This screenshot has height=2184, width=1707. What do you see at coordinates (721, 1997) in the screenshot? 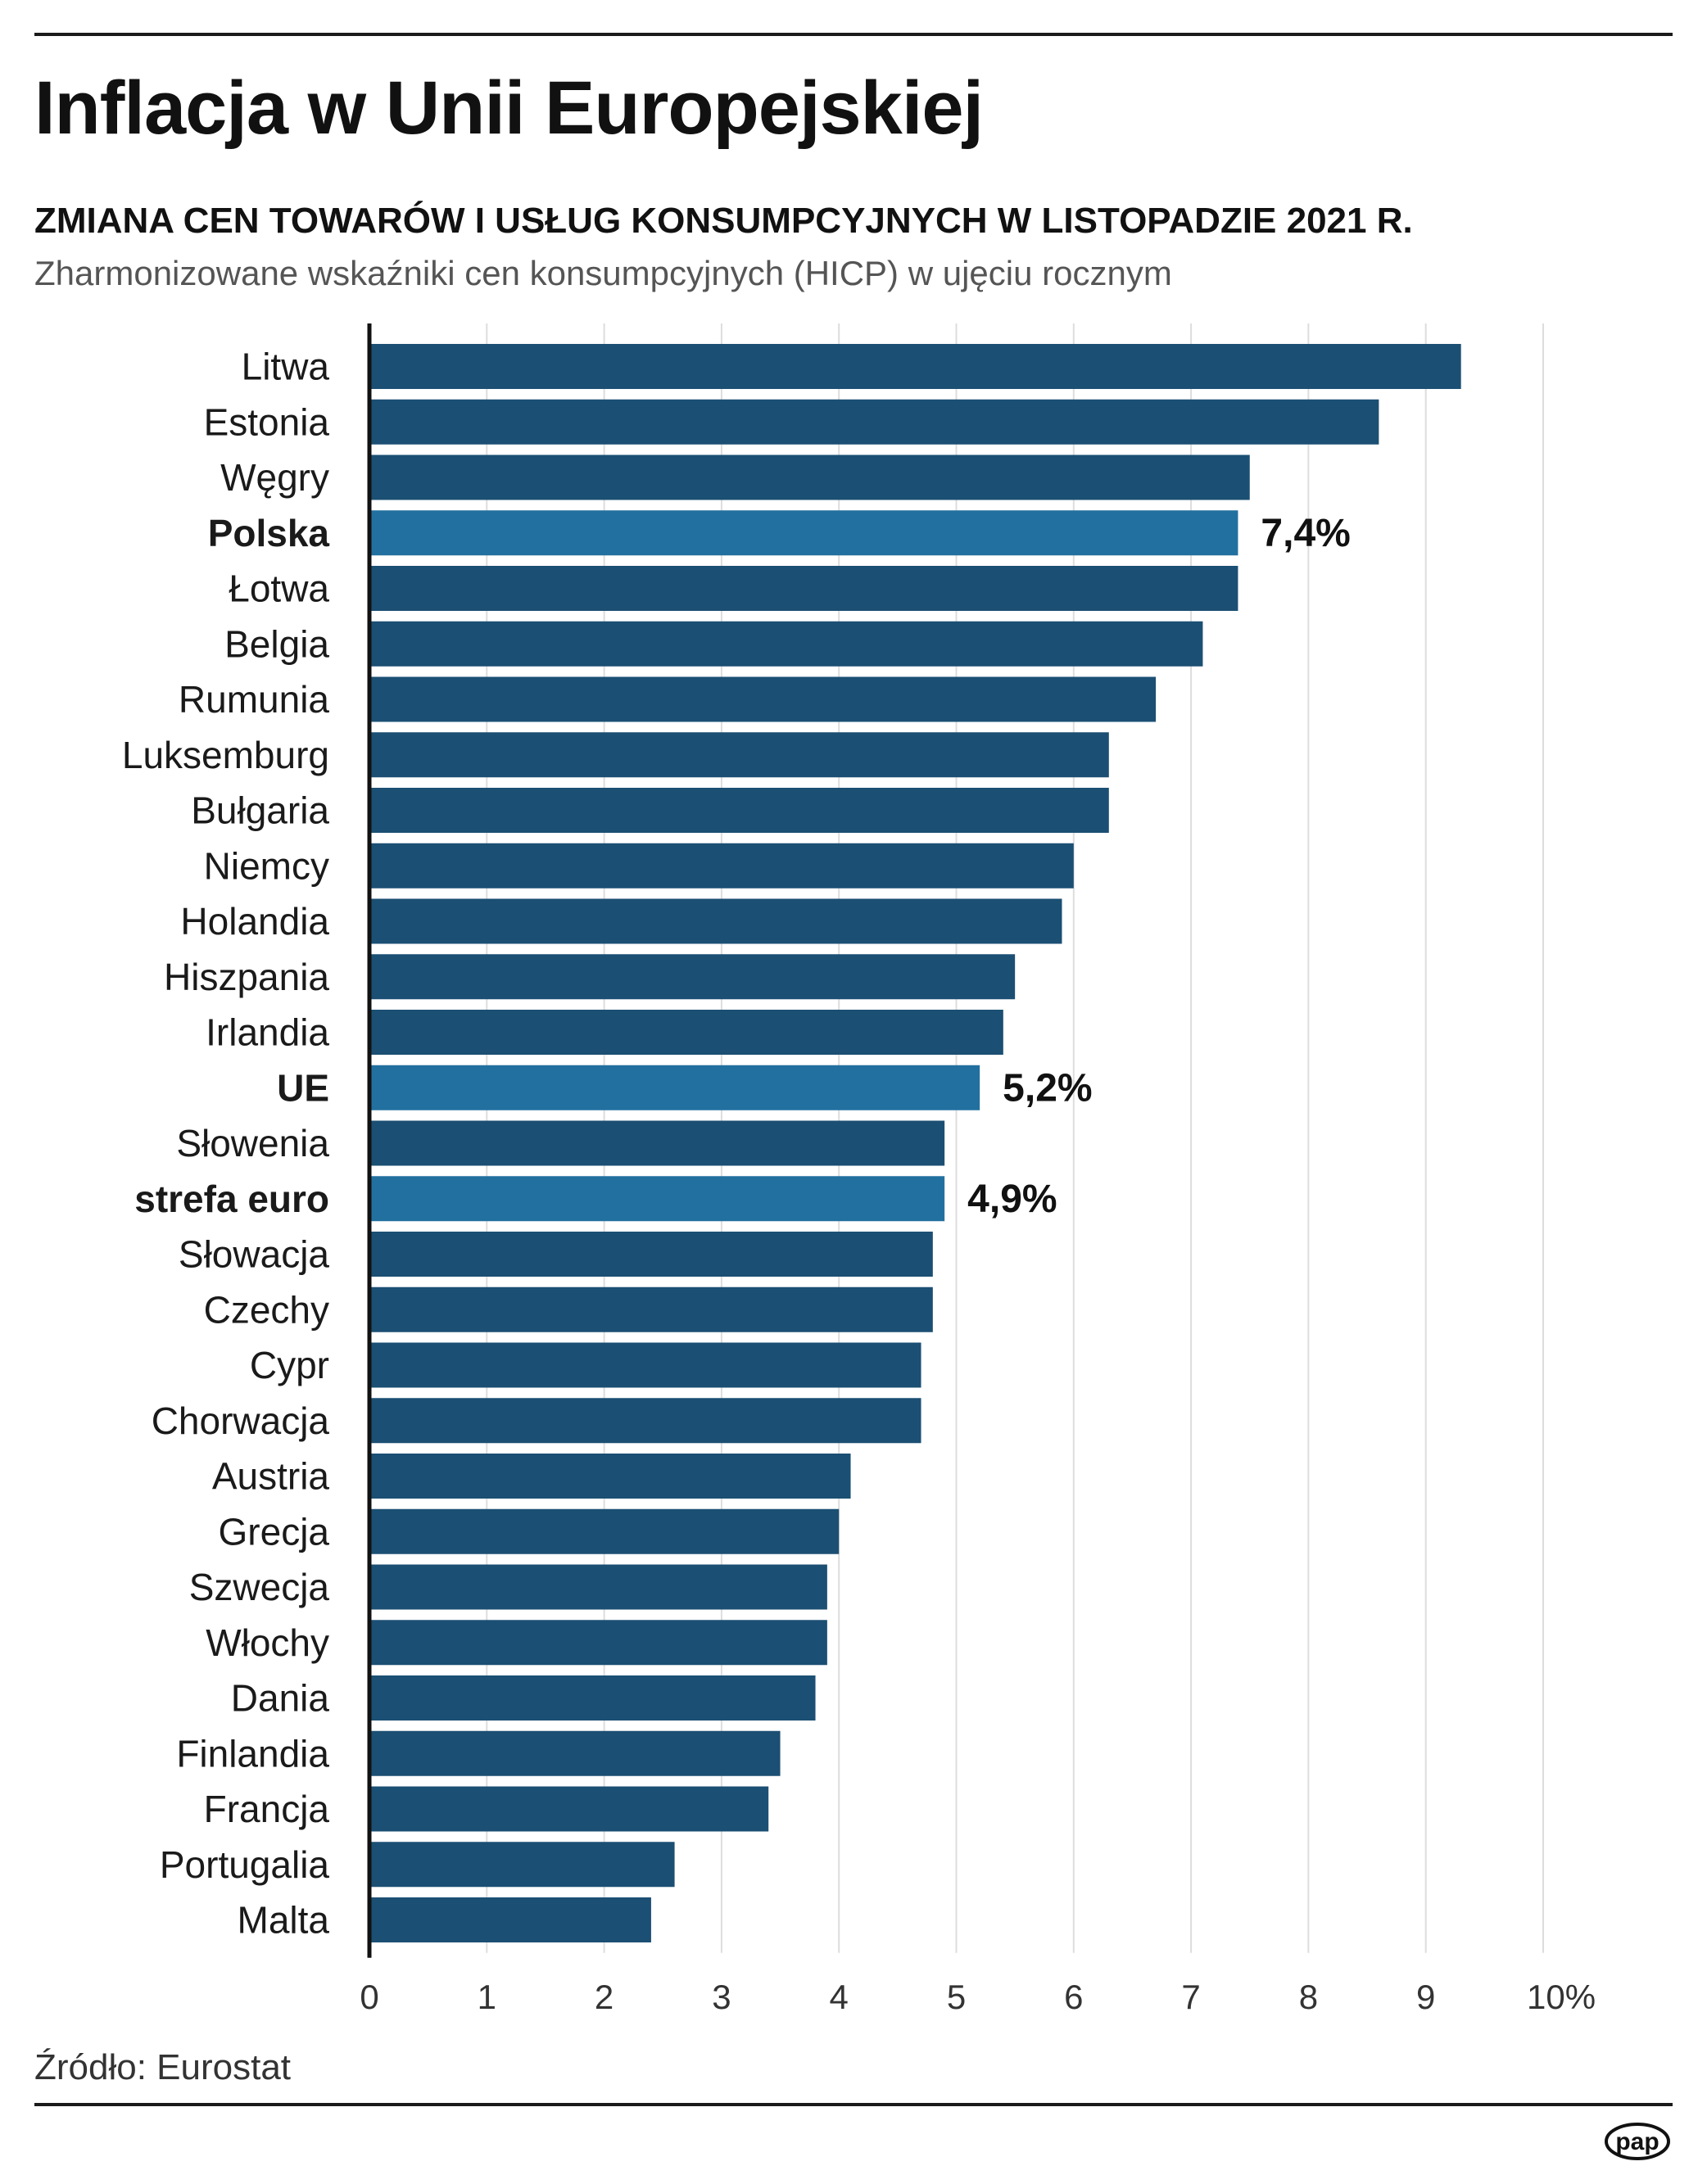
I see `x-tick-label: 3` at bounding box center [721, 1997].